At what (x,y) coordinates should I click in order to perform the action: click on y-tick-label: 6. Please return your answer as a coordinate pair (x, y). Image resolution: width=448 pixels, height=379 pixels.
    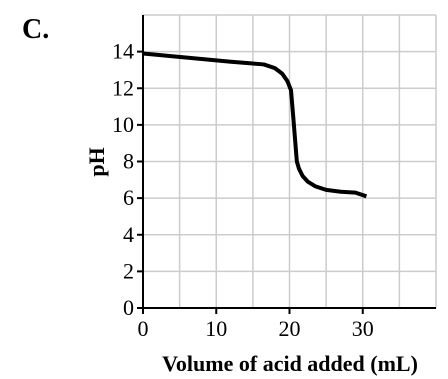
    Looking at the image, I should click on (128, 197).